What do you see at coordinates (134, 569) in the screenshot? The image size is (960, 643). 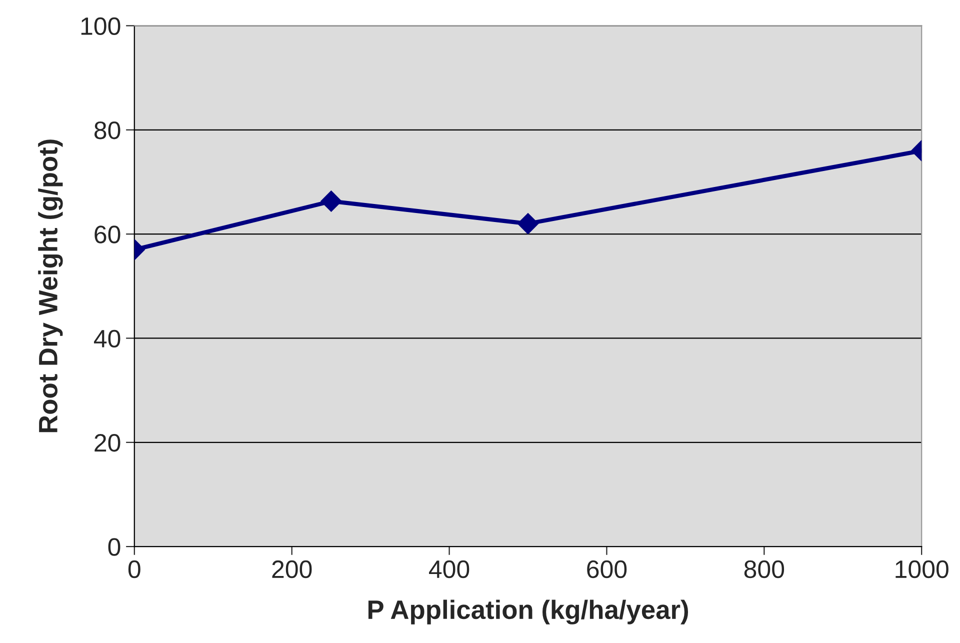 I see `x-tick-label: 0` at bounding box center [134, 569].